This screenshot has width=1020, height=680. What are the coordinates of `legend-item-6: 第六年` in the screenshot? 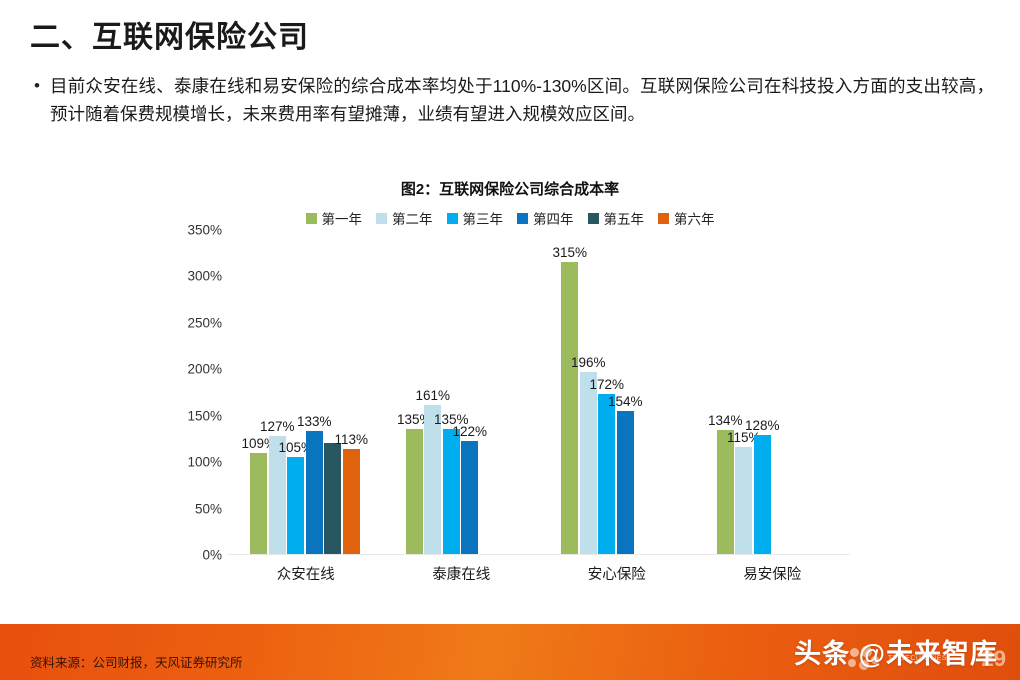 It's located at (686, 218).